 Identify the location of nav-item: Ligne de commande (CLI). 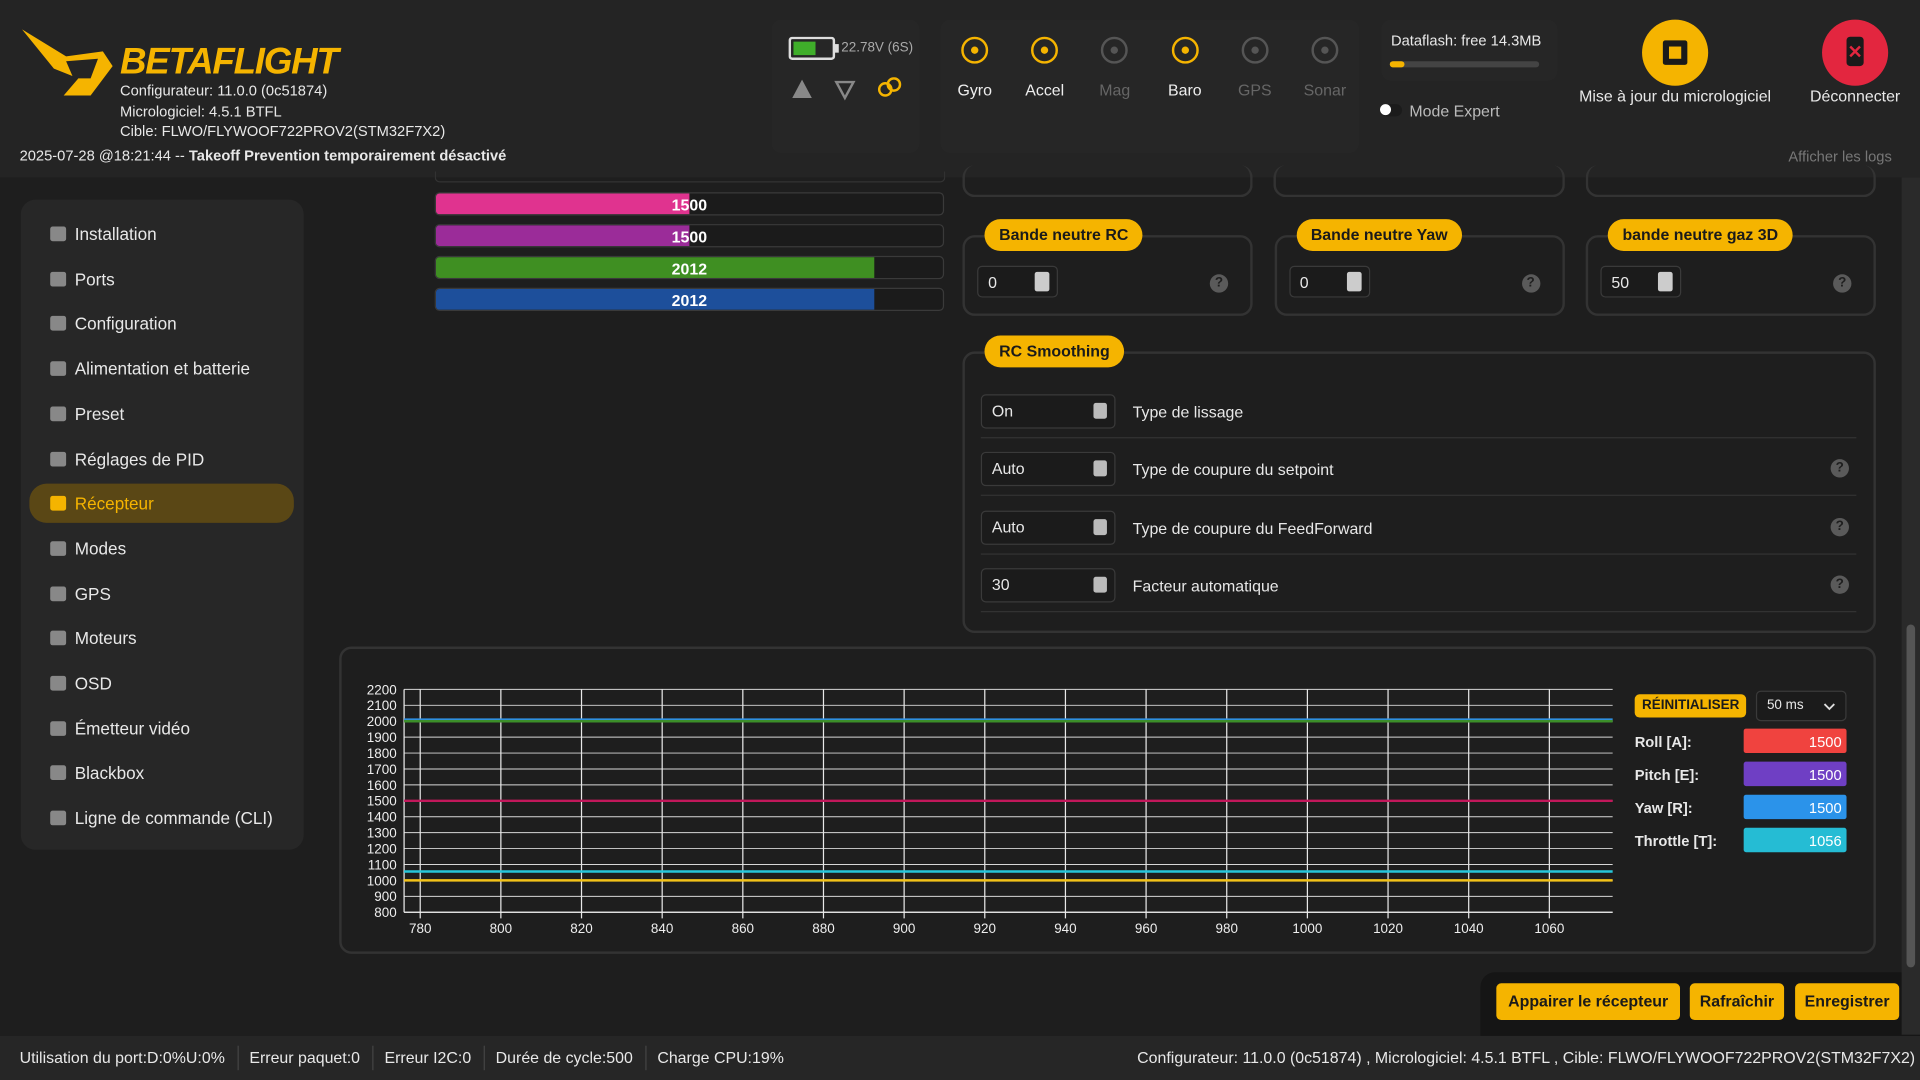
(161, 817).